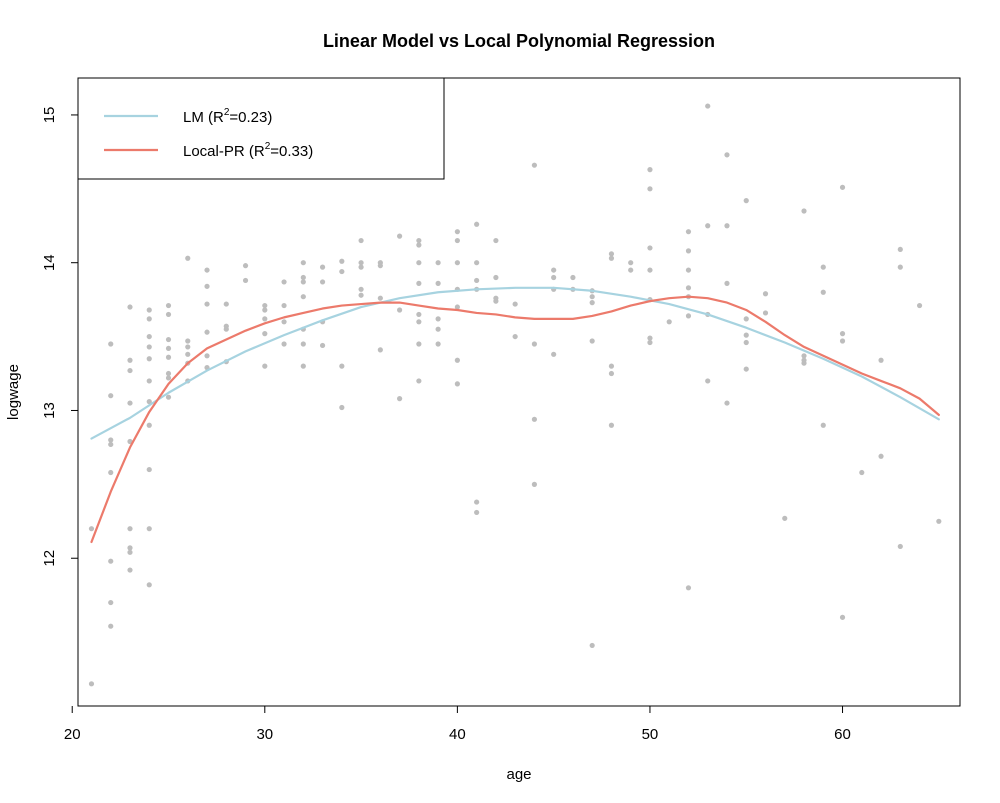  Describe the element at coordinates (49, 410) in the screenshot. I see `y-tick-label-1: 13` at that location.